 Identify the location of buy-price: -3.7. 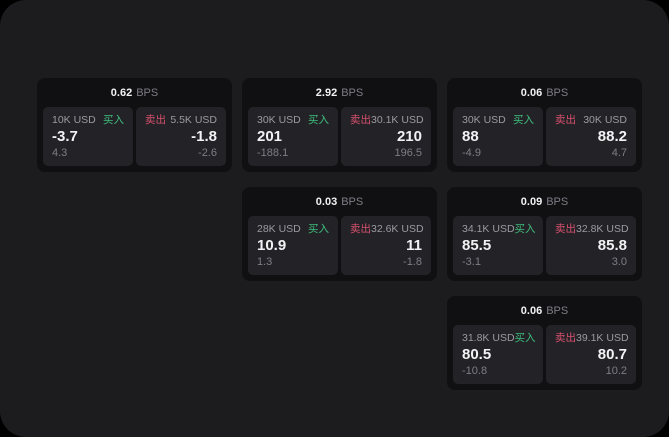
(65, 136).